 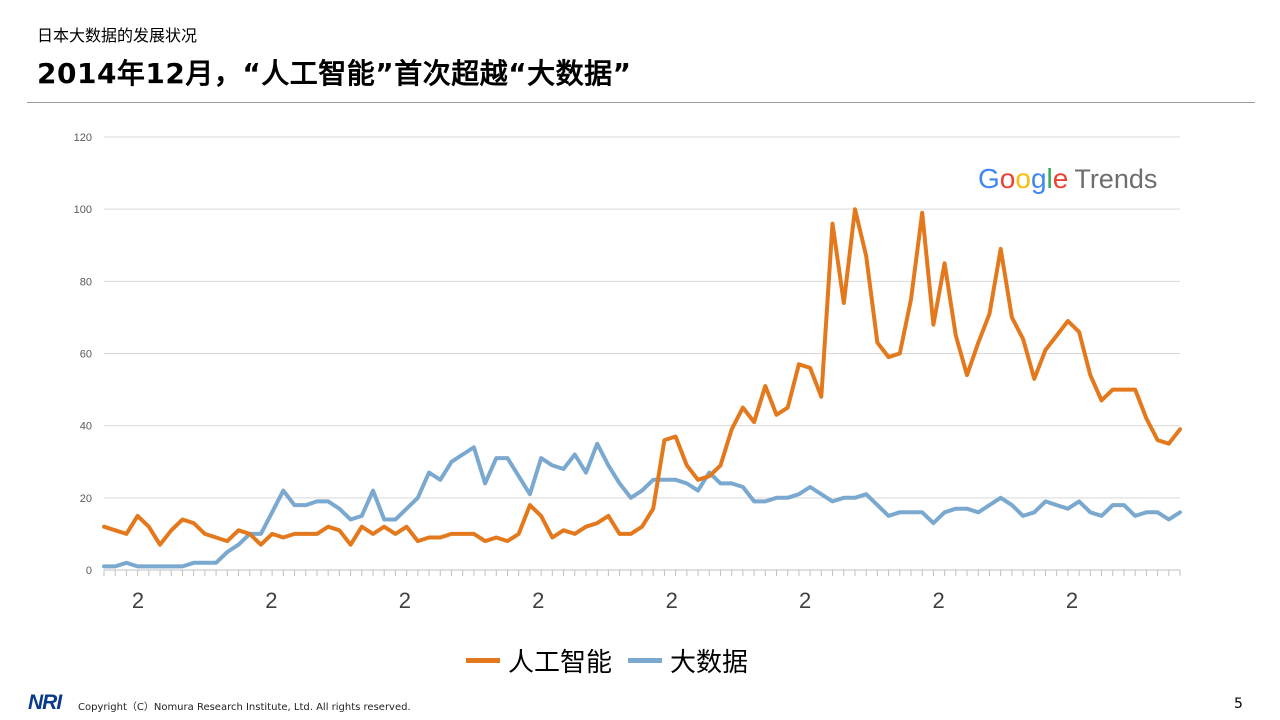 I want to click on y-tick-label: 120, so click(x=83, y=138).